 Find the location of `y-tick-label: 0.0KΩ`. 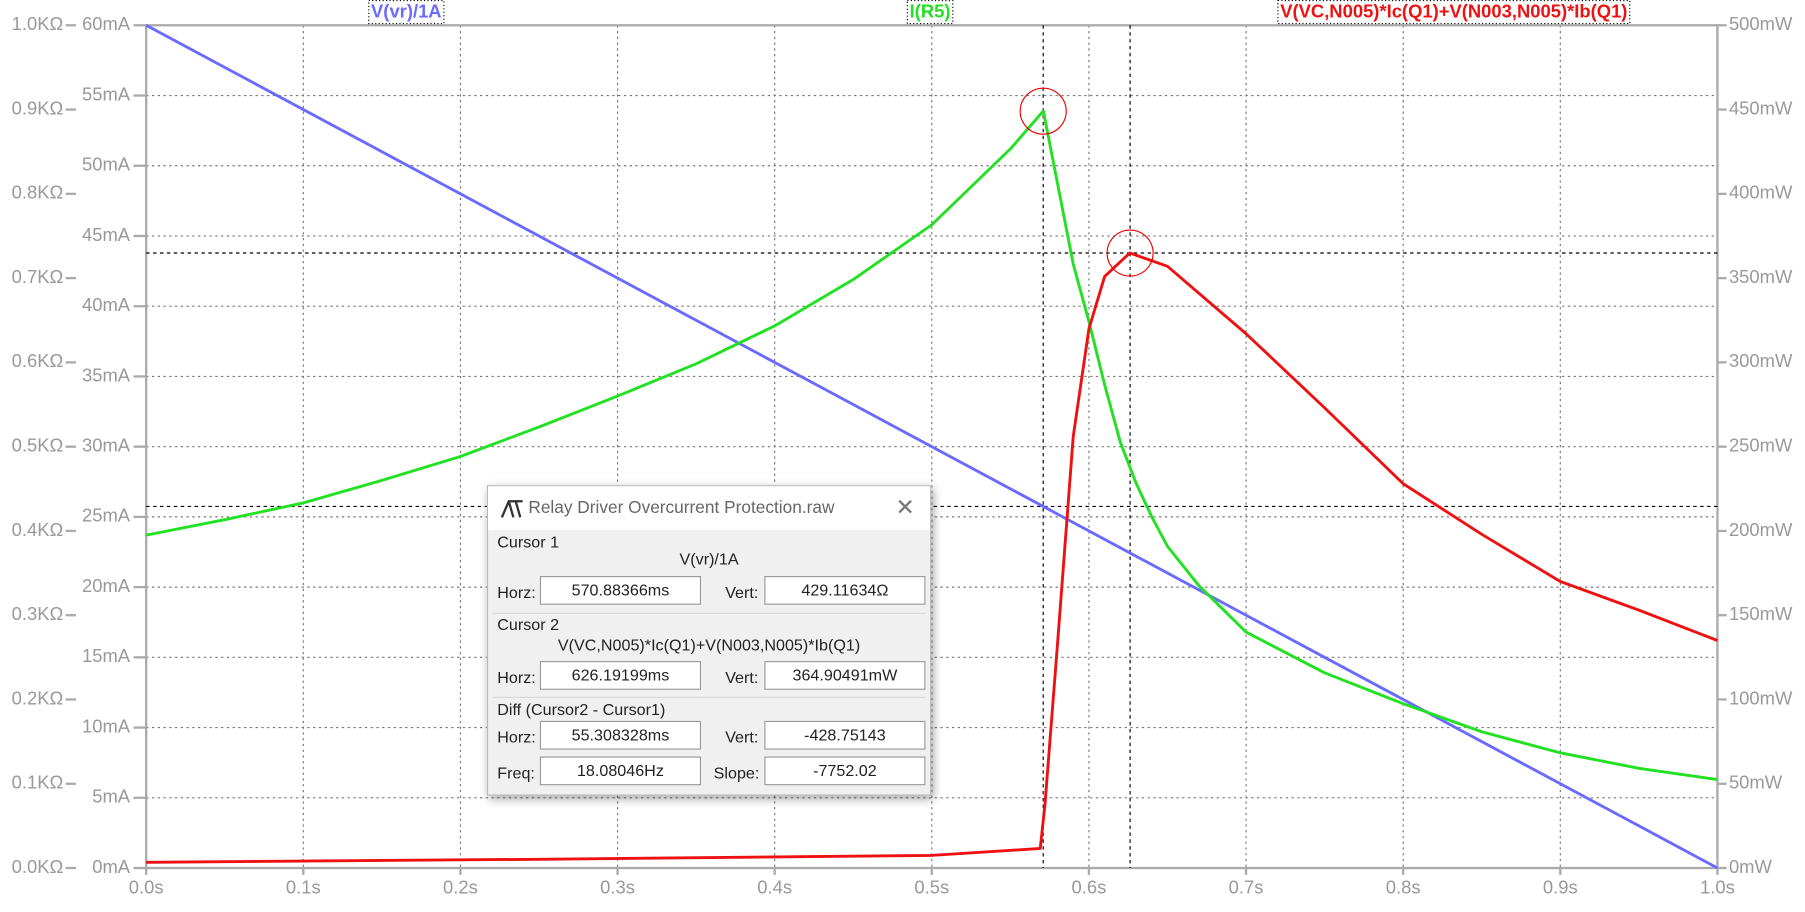

y-tick-label: 0.0KΩ is located at coordinates (38, 866).